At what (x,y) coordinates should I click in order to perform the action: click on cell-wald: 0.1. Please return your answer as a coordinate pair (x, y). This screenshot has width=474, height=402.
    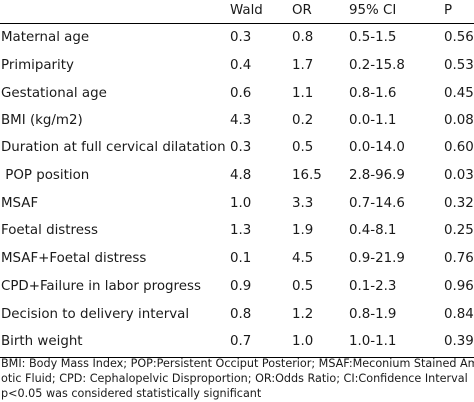
    Looking at the image, I should click on (241, 258).